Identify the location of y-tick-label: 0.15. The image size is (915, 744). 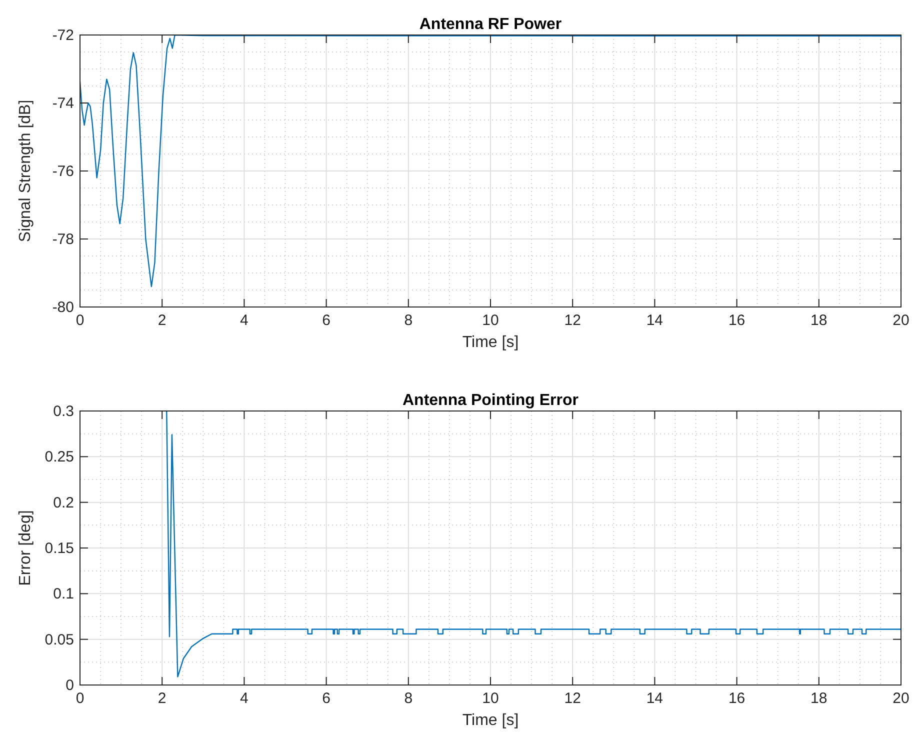
(59, 548).